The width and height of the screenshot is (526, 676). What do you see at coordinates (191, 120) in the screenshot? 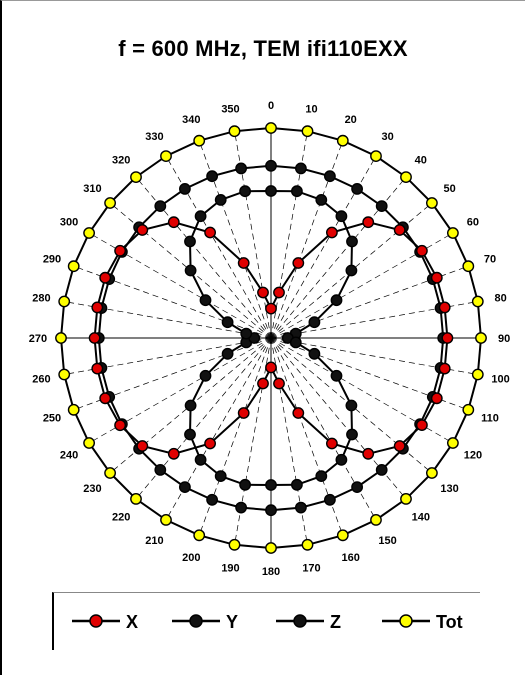
I see `tick-label-340: 340` at bounding box center [191, 120].